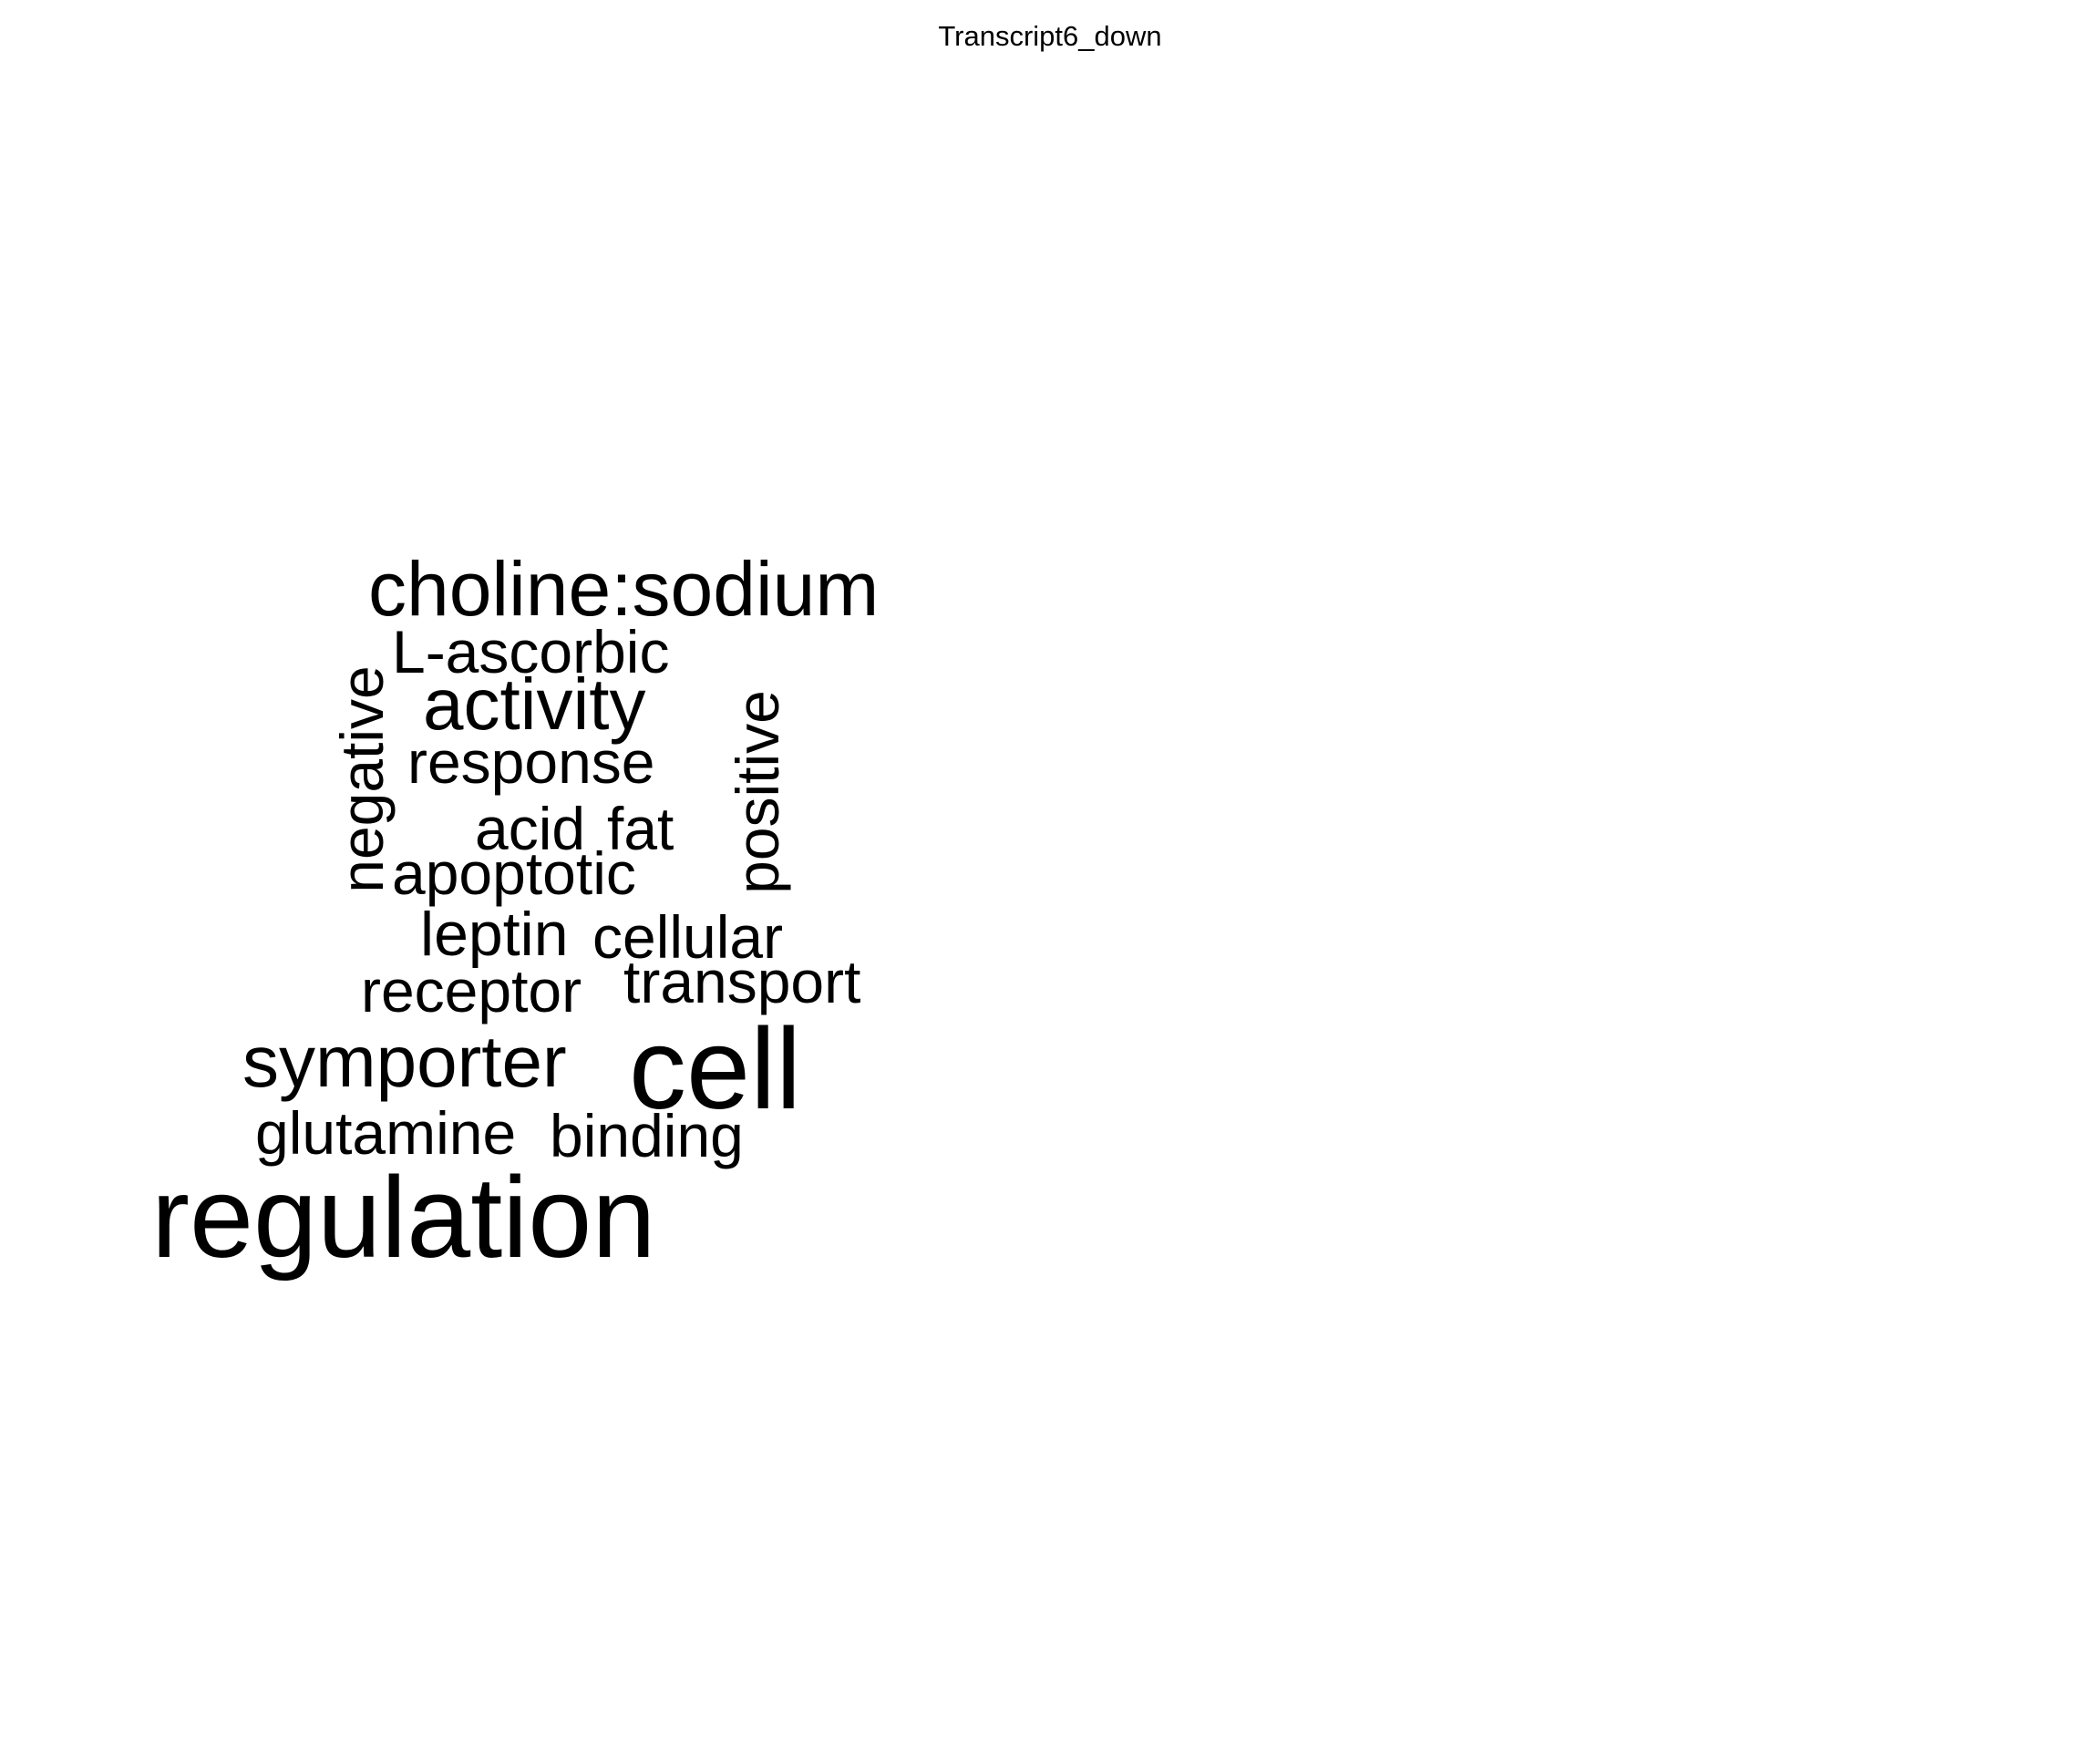 This screenshot has height=1750, width=2100. I want to click on word-positive: positive, so click(757, 792).